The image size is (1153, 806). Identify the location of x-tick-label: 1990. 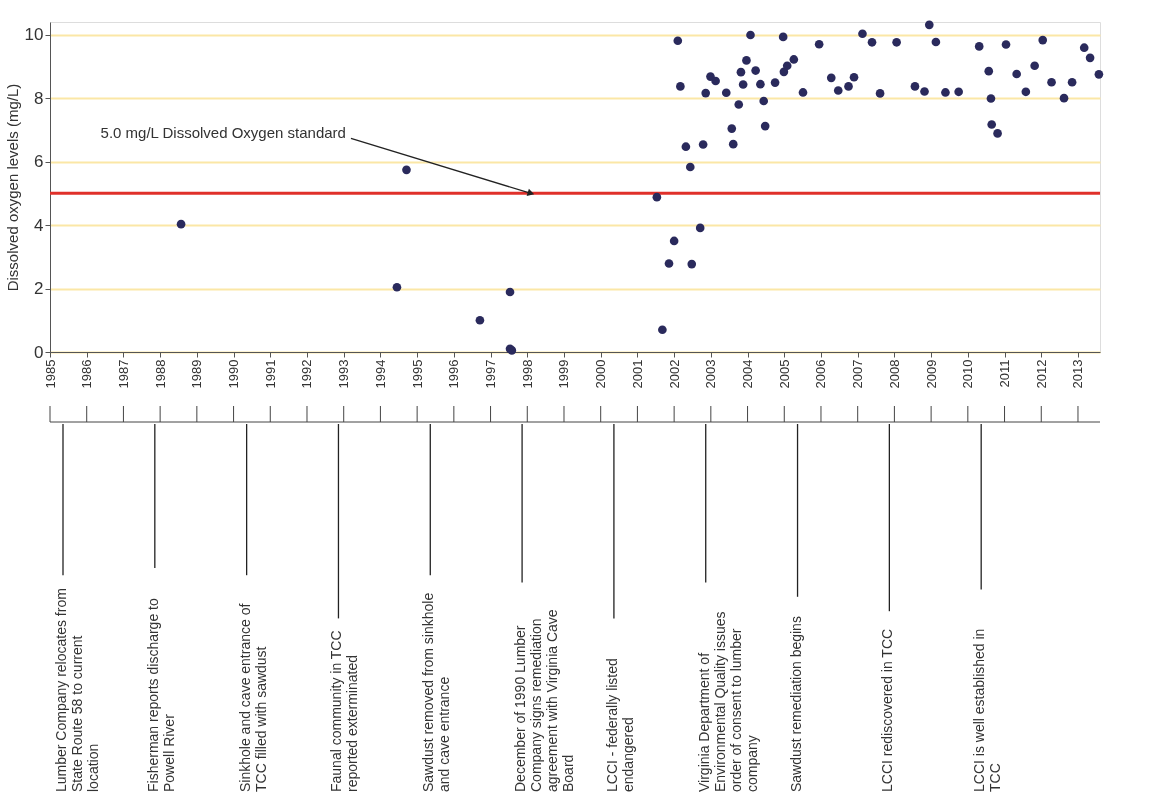
(234, 374).